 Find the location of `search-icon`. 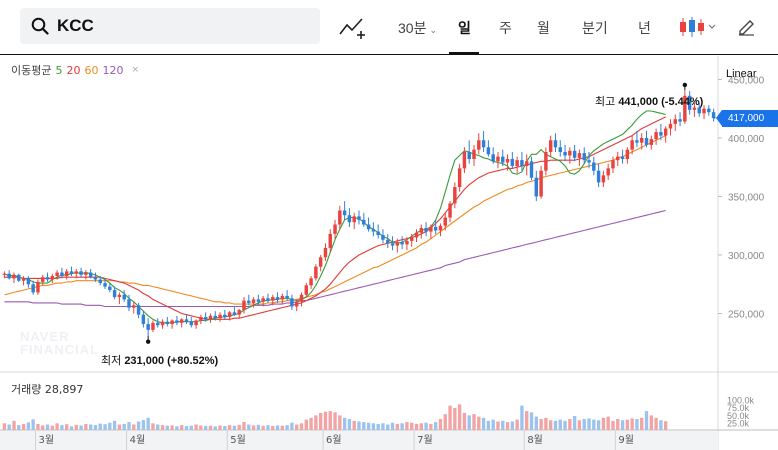

search-icon is located at coordinates (40, 26).